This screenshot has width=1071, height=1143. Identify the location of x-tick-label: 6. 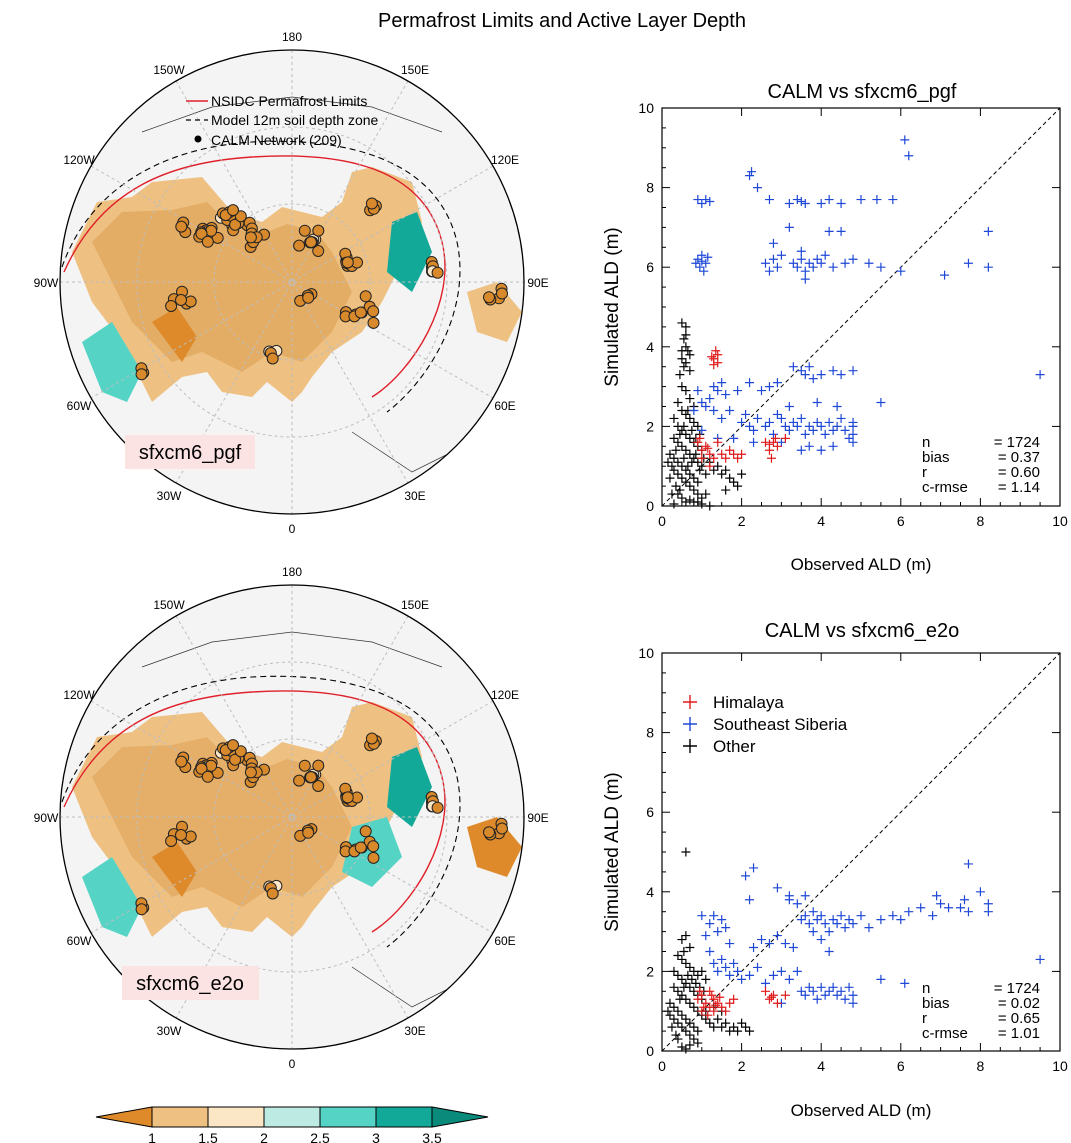
(901, 521).